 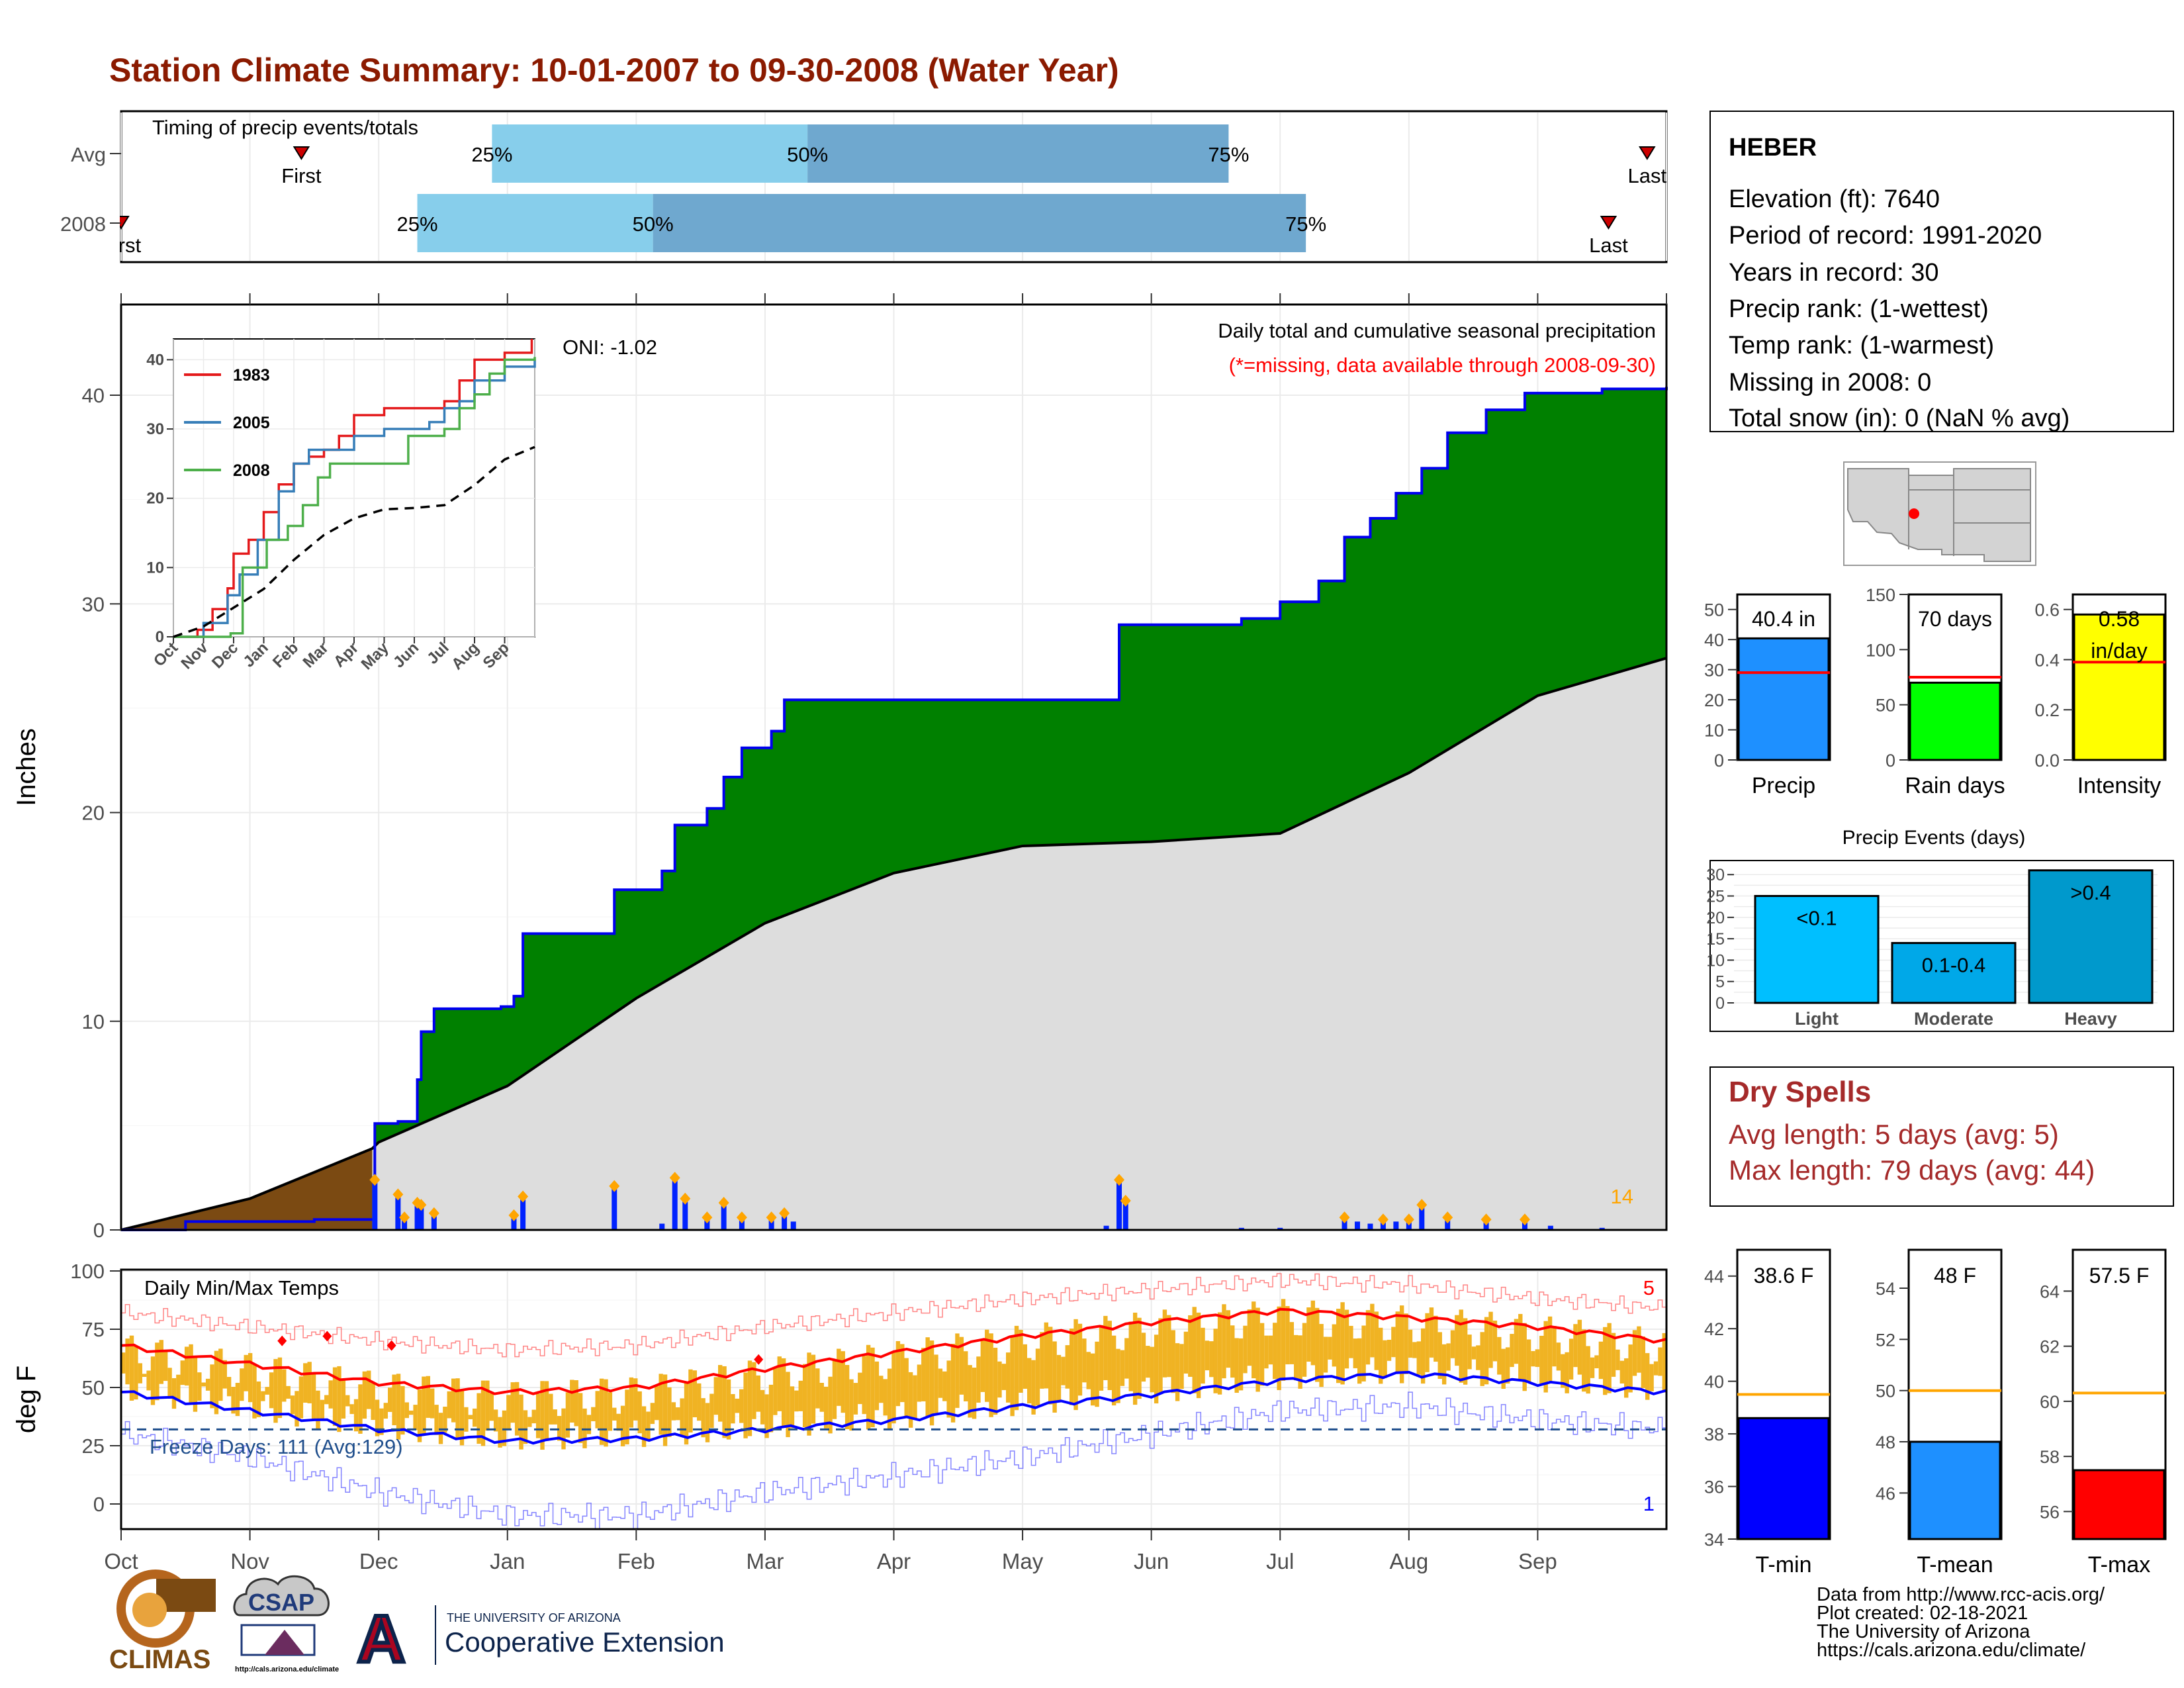 What do you see at coordinates (1784, 1276) in the screenshot?
I see `temp-summary-value: 38.6 F` at bounding box center [1784, 1276].